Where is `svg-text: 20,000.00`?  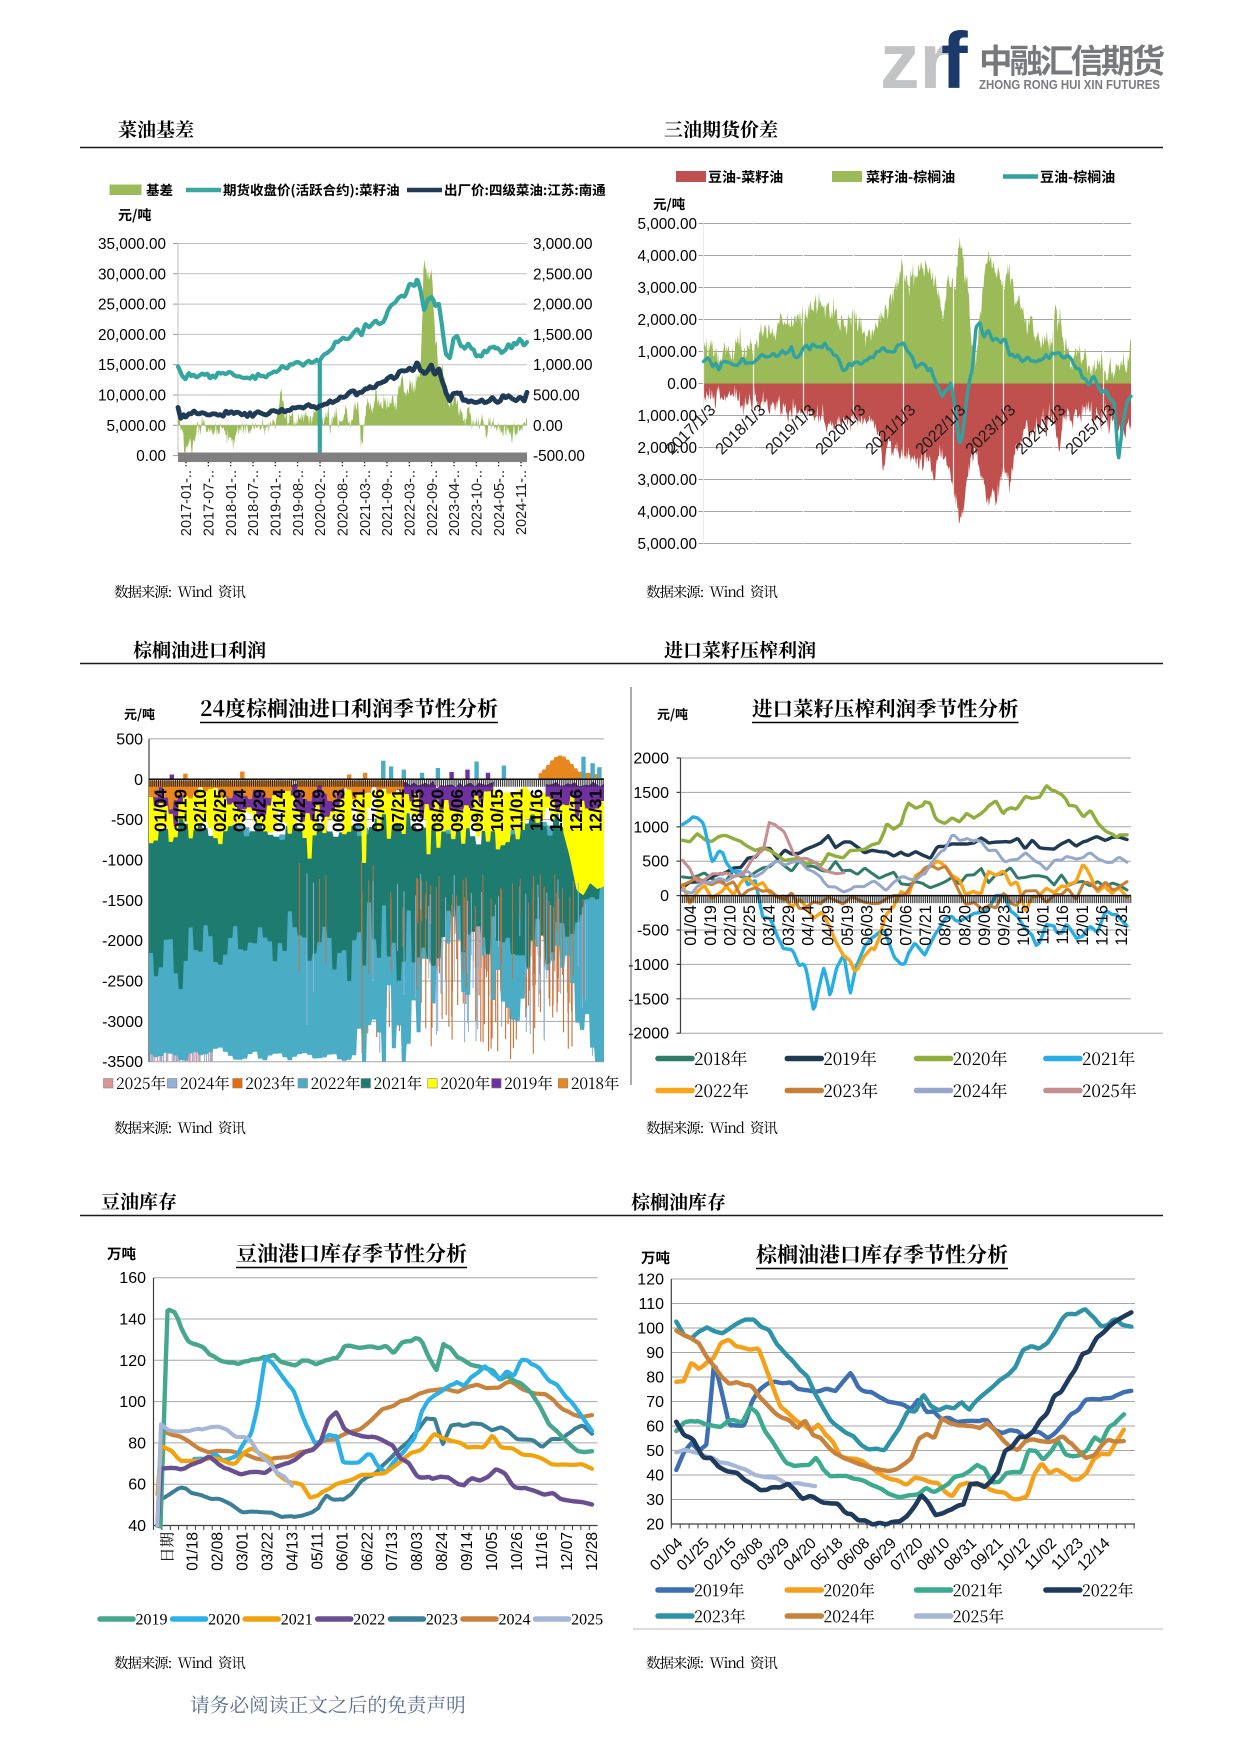
svg-text: 20,000.00 is located at coordinates (132, 335).